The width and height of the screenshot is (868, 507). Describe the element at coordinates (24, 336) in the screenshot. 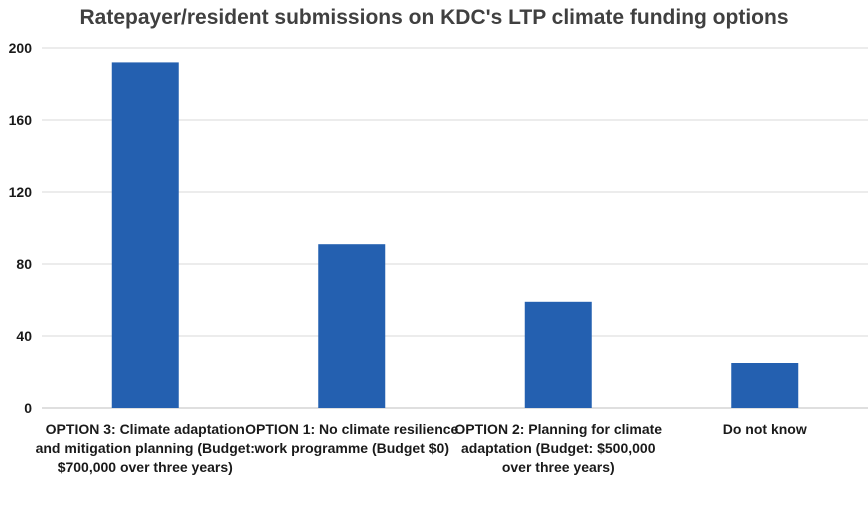

I see `y-tick-label: 40` at that location.